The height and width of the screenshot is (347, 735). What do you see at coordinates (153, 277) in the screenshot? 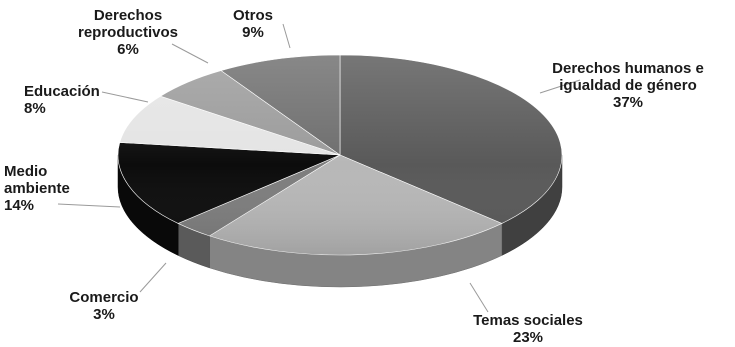
I see `leader-line-comercio` at bounding box center [153, 277].